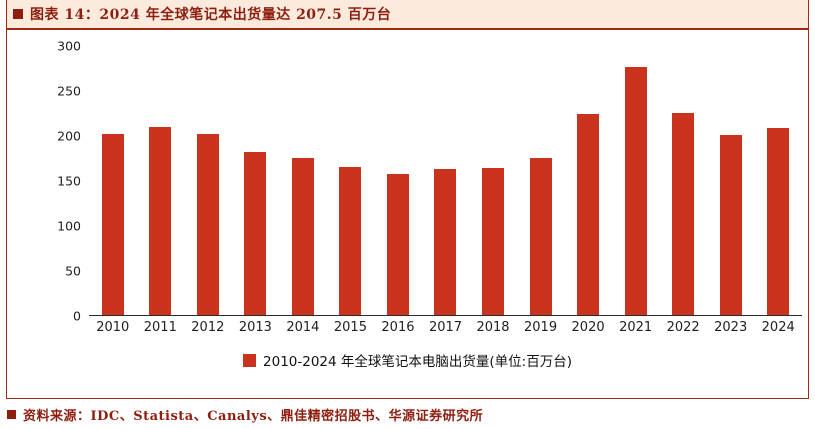 The height and width of the screenshot is (429, 815). I want to click on bar-2014, so click(302, 236).